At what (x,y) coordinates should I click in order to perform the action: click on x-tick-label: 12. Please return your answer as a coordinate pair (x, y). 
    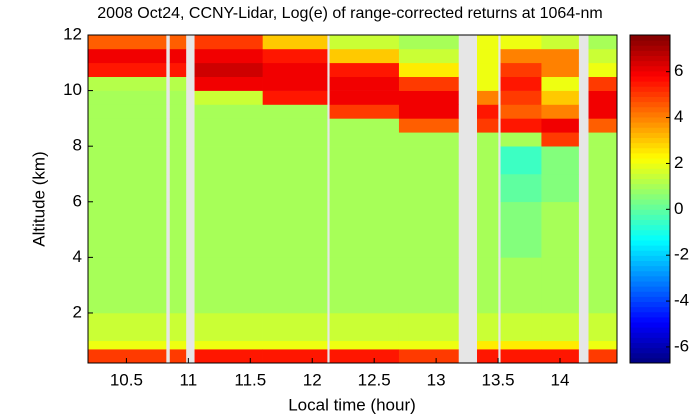
    Looking at the image, I should click on (312, 379).